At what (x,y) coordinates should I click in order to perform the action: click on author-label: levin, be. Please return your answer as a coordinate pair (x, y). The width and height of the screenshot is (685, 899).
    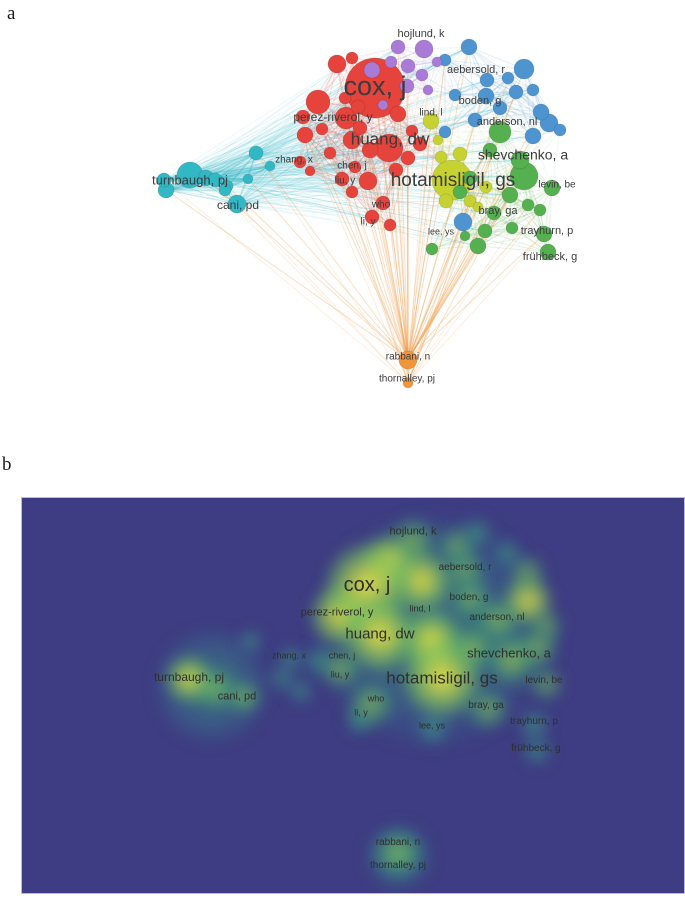
    Looking at the image, I should click on (544, 680).